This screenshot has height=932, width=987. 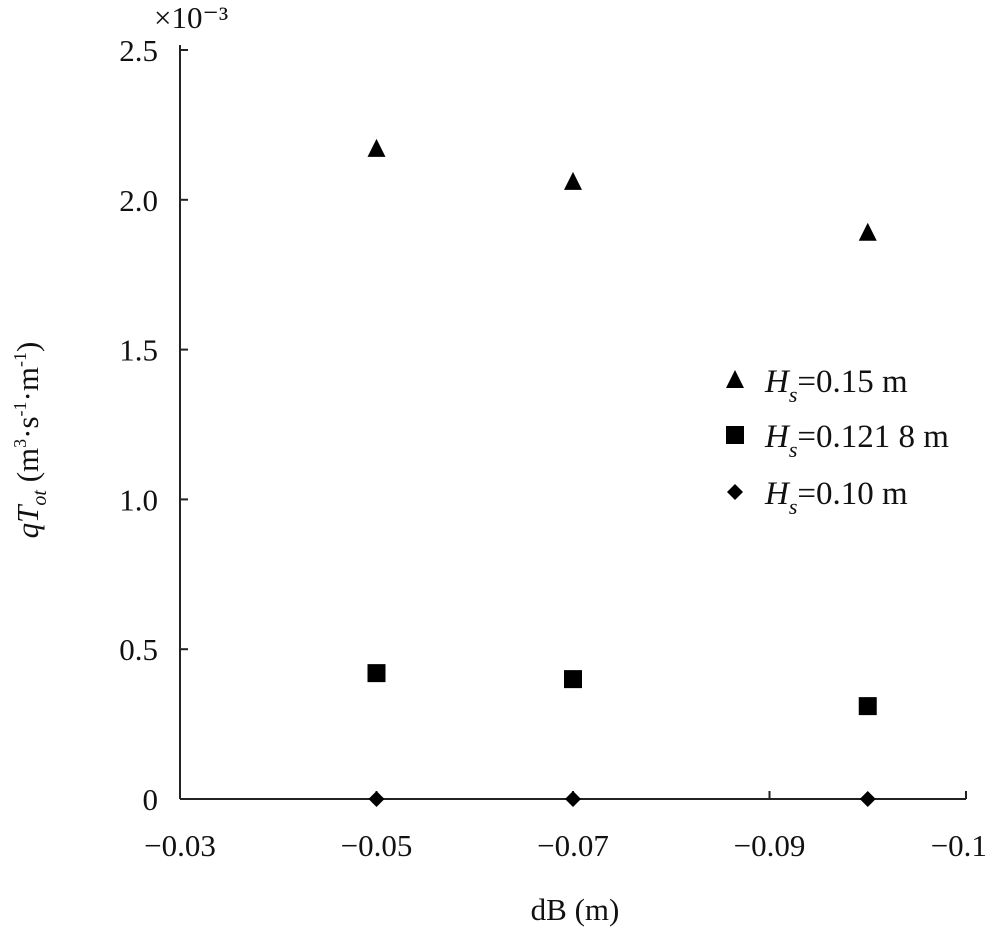 I want to click on y-tick-label: 0.5, so click(x=138, y=649).